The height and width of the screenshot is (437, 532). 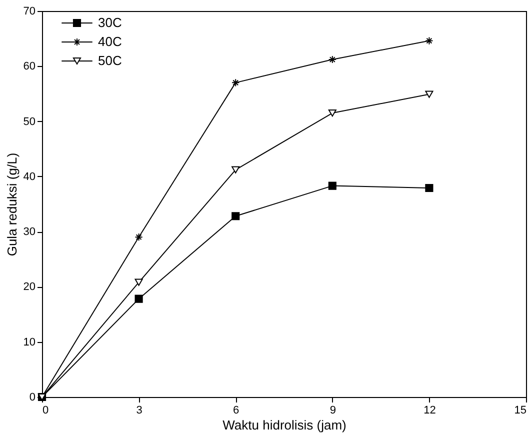 I want to click on y-tick-label: 20, so click(x=29, y=287).